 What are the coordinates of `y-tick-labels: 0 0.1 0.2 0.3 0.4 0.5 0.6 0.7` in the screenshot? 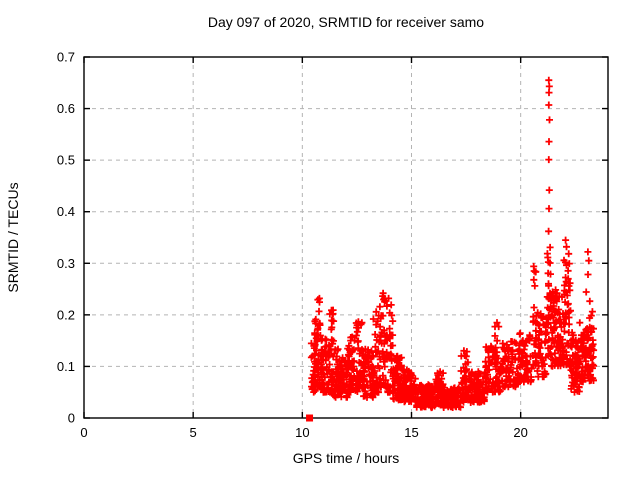 It's located at (66, 238).